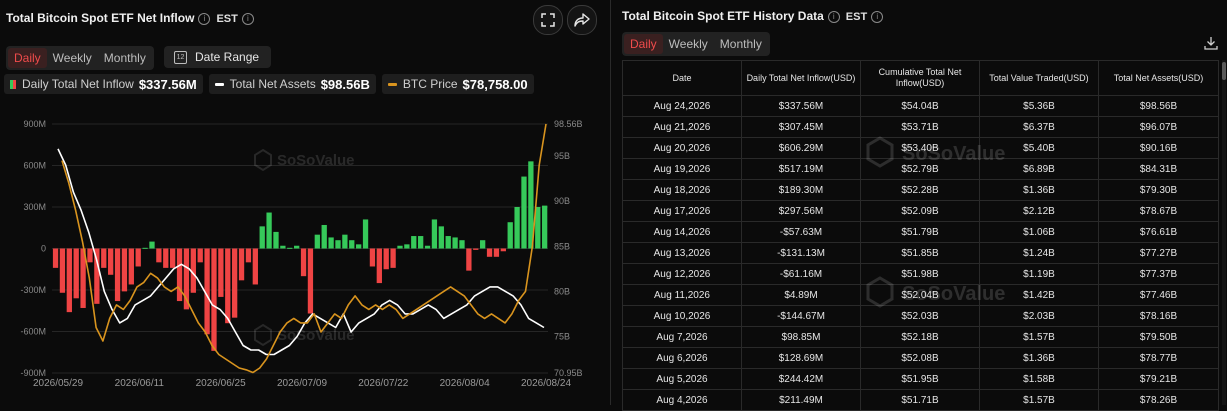 The height and width of the screenshot is (411, 1227). Describe the element at coordinates (548, 20) in the screenshot. I see `fullscreen-button` at that location.